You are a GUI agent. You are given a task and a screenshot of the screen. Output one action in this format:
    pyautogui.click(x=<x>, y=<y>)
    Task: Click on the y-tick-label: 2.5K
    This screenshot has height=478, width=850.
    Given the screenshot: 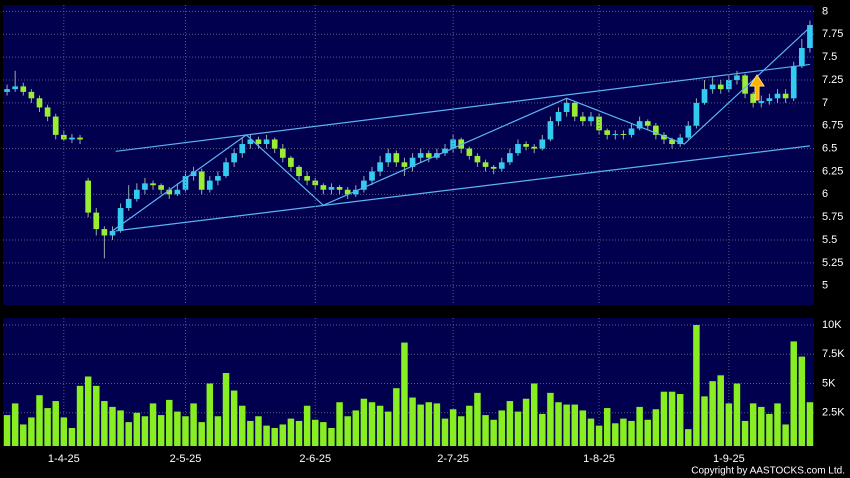 What is the action you would take?
    pyautogui.click(x=833, y=413)
    